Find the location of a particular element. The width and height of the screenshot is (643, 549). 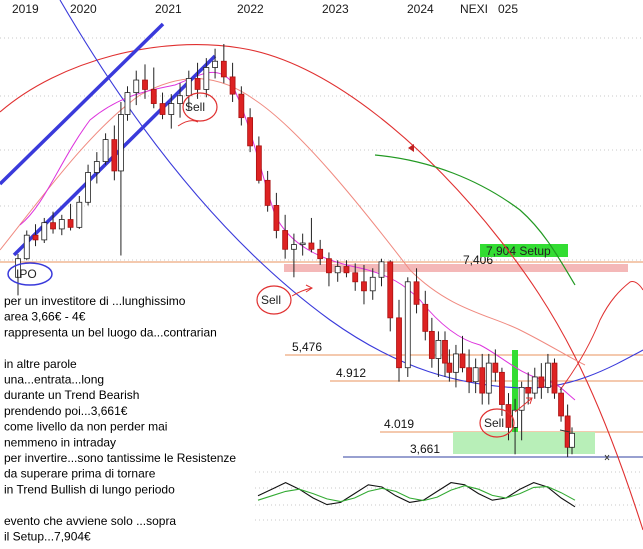

level-label: 4.019 is located at coordinates (399, 424).